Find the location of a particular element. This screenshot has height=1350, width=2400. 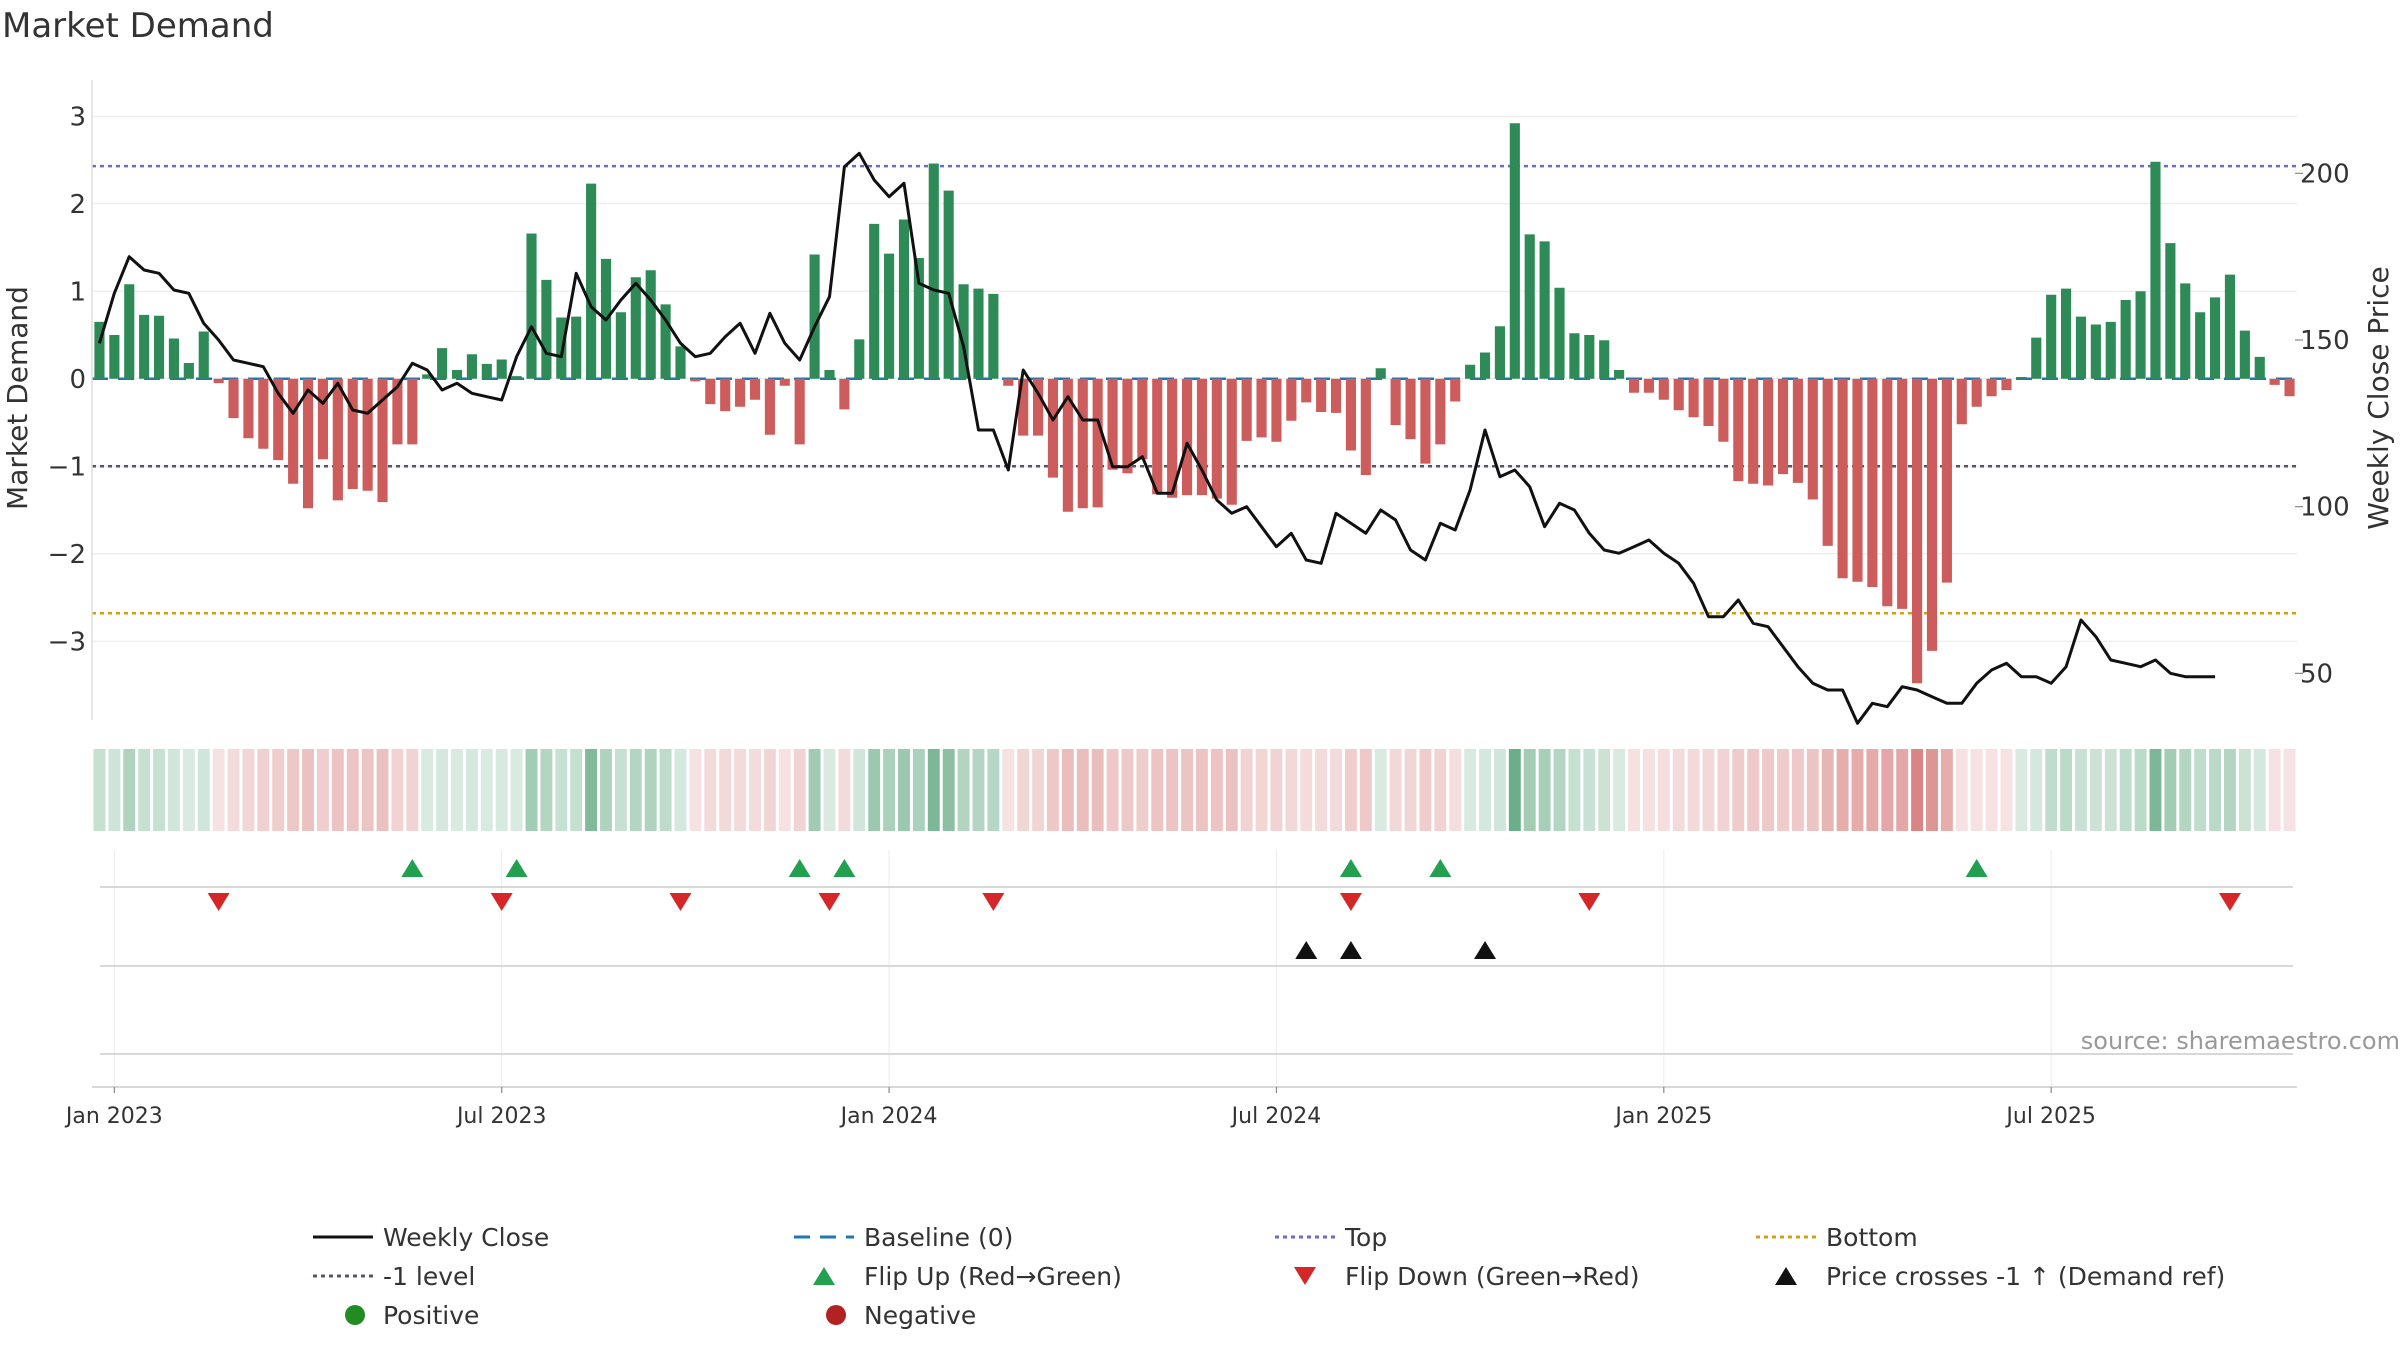

legend-label: Bottom is located at coordinates (1872, 1237).